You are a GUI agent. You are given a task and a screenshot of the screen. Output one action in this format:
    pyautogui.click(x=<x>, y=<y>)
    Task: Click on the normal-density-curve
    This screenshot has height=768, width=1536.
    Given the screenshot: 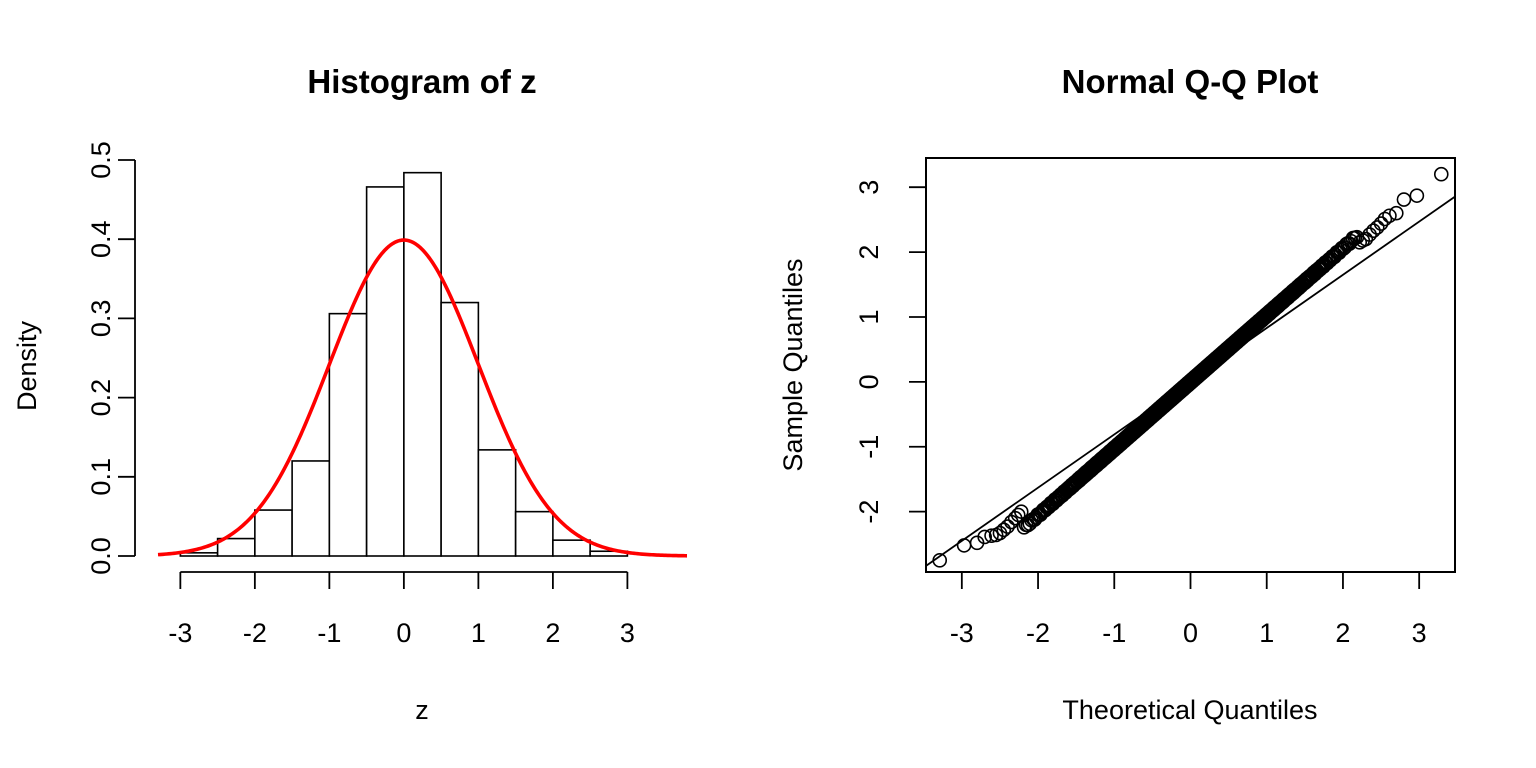 What is the action you would take?
    pyautogui.click(x=422, y=398)
    